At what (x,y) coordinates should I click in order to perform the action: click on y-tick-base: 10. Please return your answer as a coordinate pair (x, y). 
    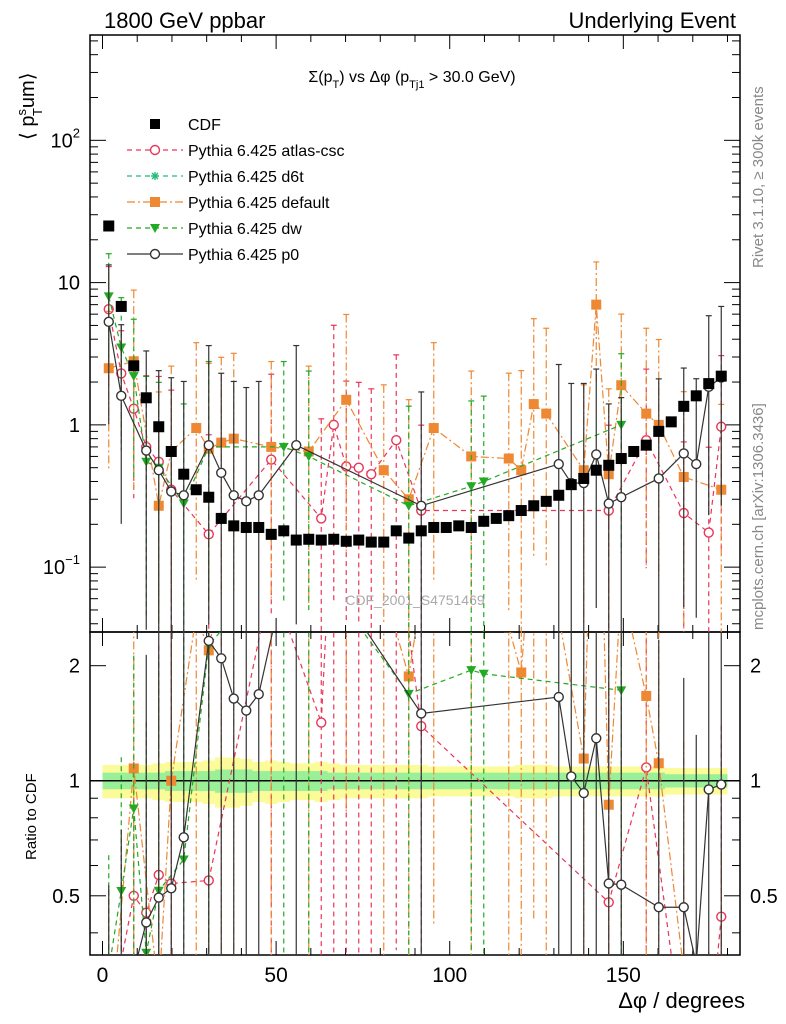
    Looking at the image, I should click on (62, 141).